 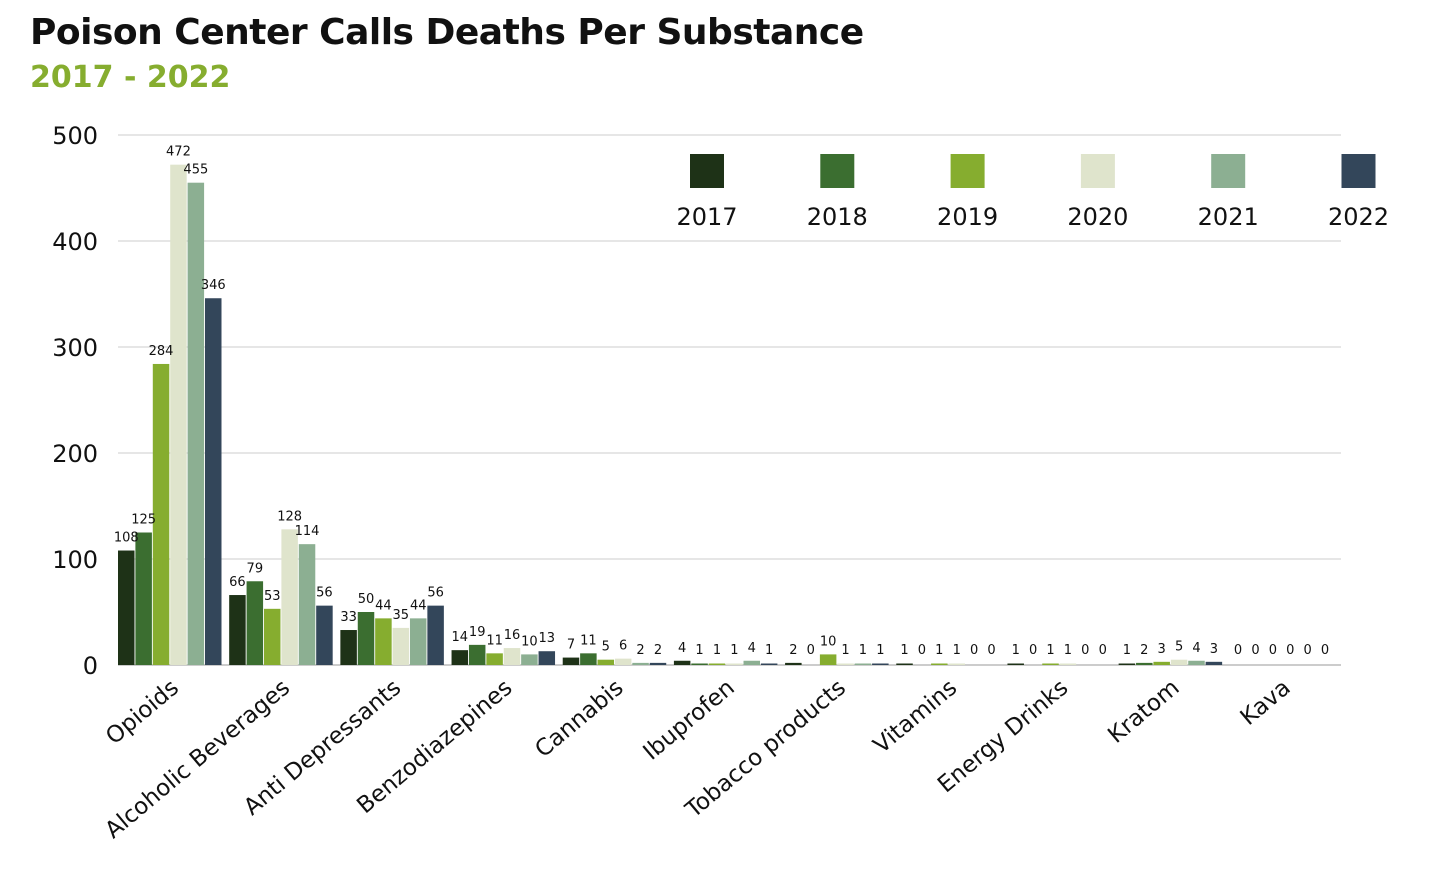 I want to click on data-label: 13, so click(x=547, y=638).